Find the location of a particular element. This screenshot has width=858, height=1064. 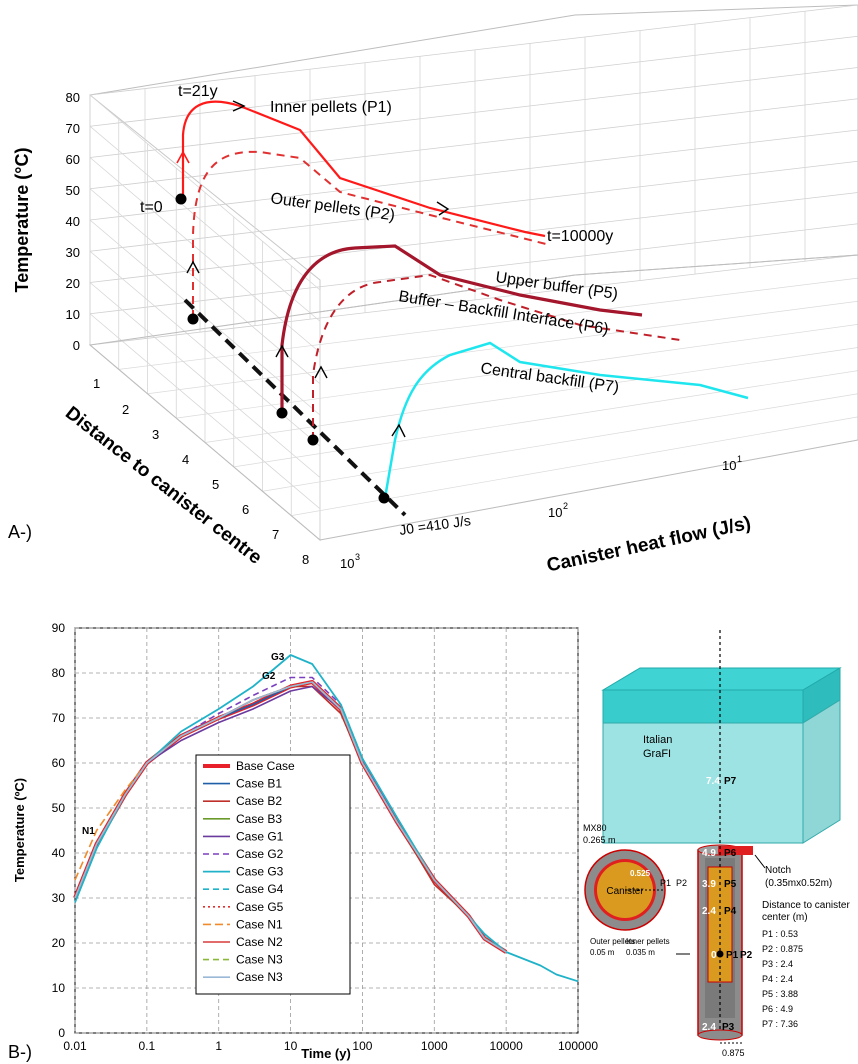

y-tick: 1 is located at coordinates (96, 383).